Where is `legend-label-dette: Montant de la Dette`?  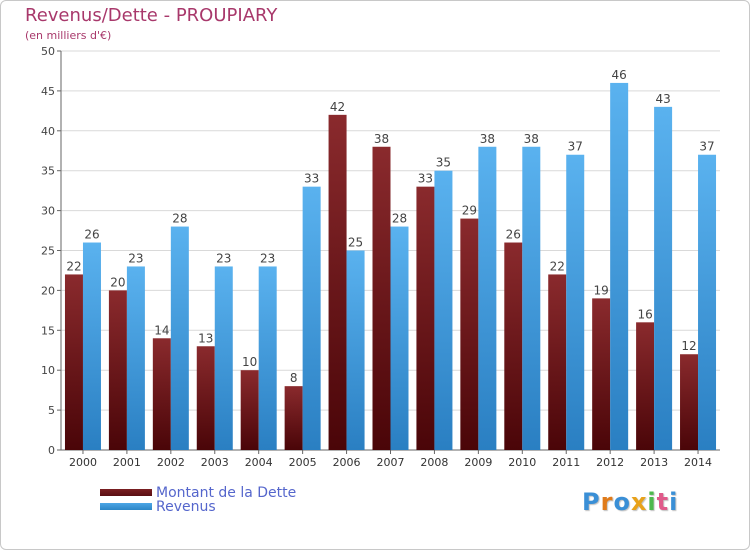 legend-label-dette: Montant de la Dette is located at coordinates (226, 493).